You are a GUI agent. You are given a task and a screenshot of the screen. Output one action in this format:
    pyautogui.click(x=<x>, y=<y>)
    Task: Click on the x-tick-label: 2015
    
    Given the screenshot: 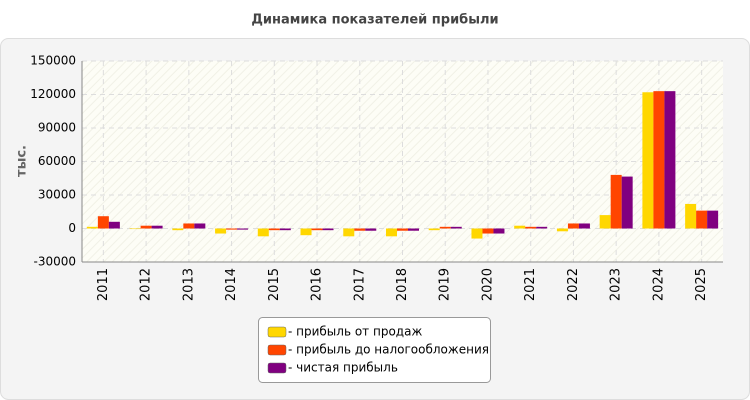 What is the action you would take?
    pyautogui.click(x=274, y=284)
    